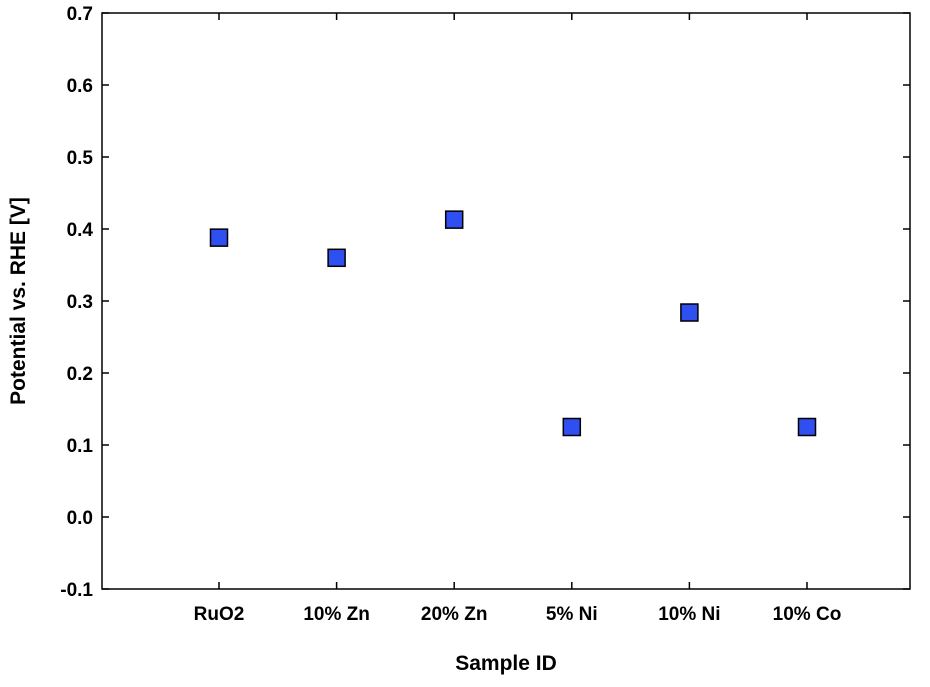 The width and height of the screenshot is (930, 687). I want to click on y-tick-label: 0.6, so click(80, 86).